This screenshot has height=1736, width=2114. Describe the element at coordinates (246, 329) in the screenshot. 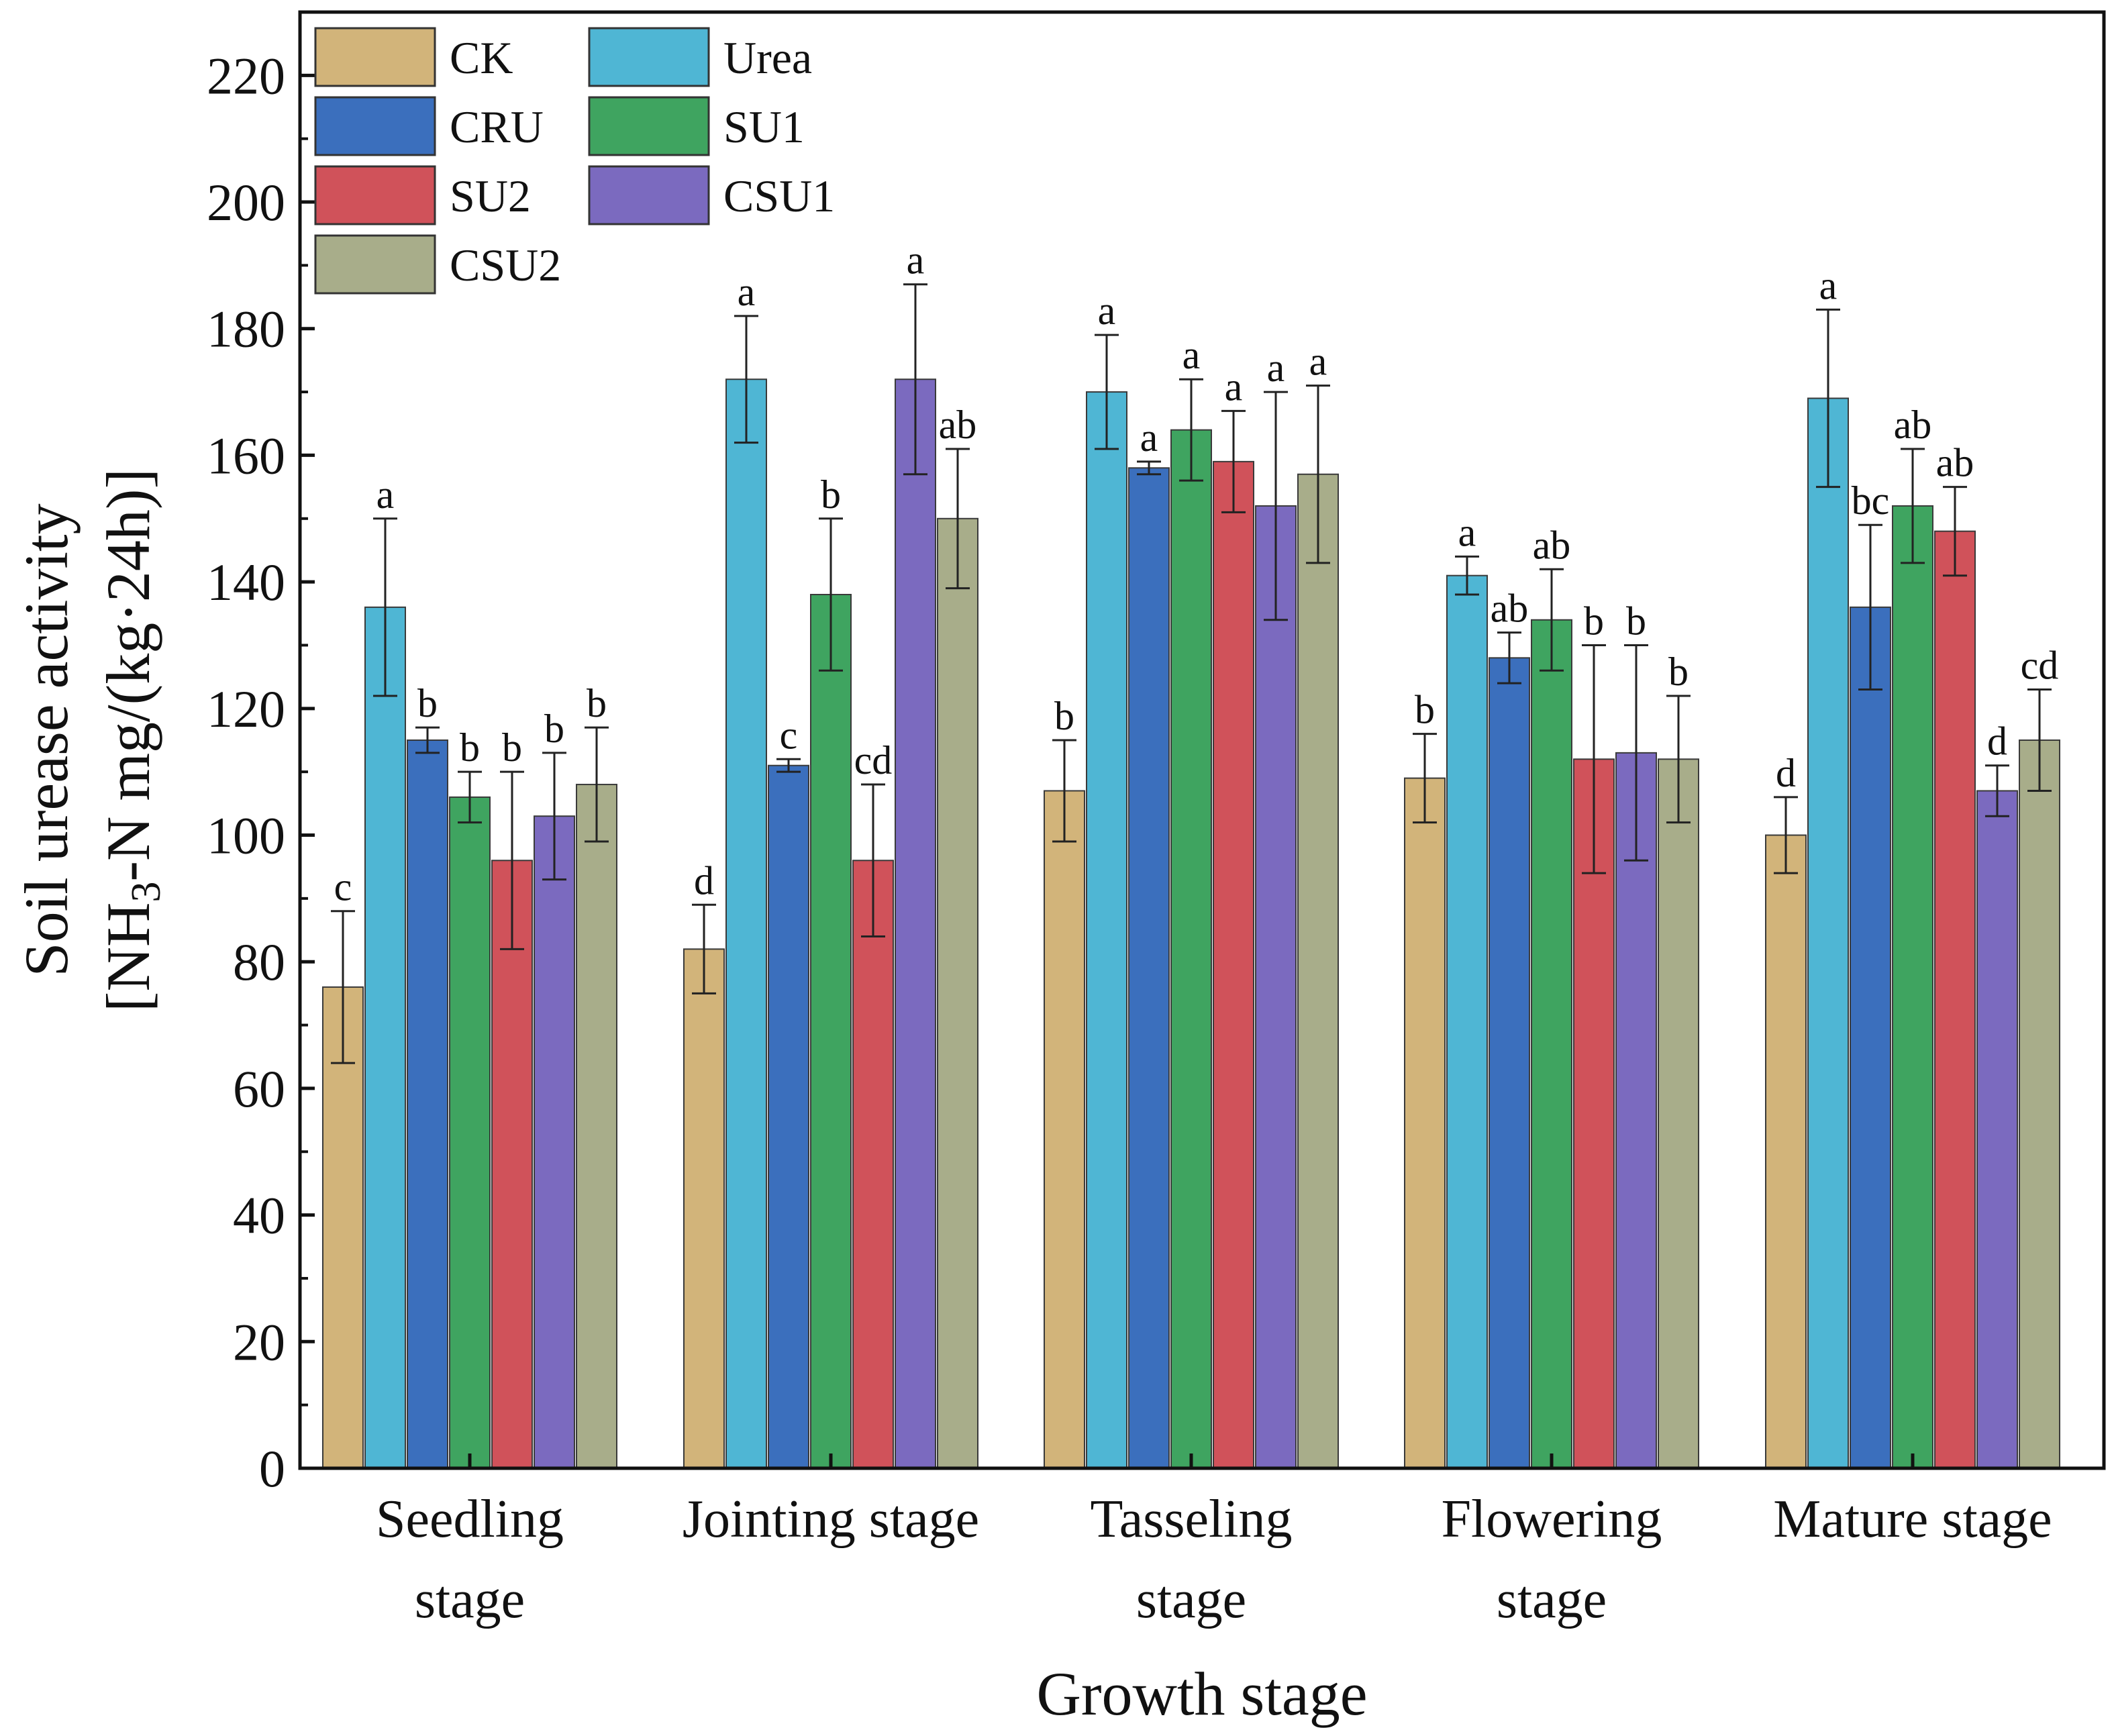

I see `y-tick-label: 180` at that location.